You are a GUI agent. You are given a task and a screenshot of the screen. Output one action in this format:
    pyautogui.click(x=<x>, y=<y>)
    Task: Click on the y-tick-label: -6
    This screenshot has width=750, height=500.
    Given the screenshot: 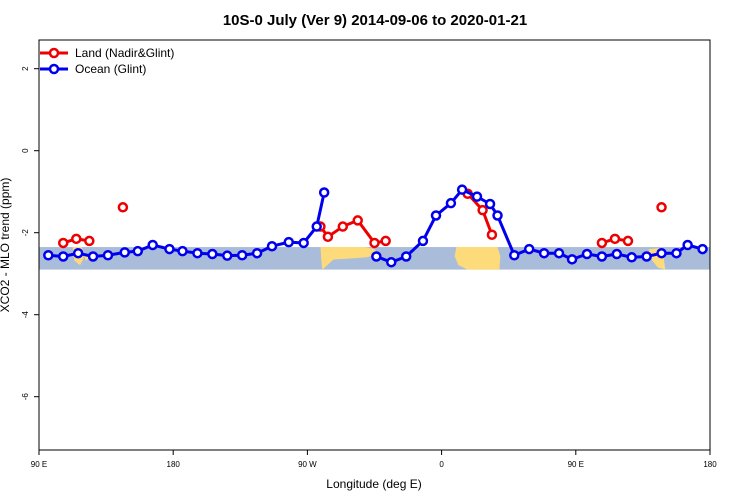 What is the action you would take?
    pyautogui.click(x=25, y=397)
    